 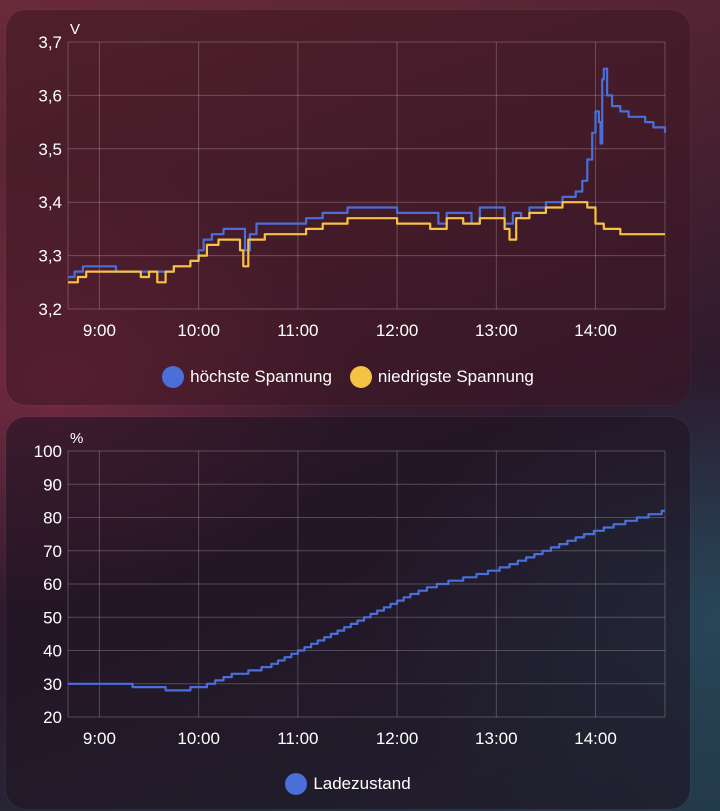 I want to click on legend-dot-soc, so click(x=296, y=784).